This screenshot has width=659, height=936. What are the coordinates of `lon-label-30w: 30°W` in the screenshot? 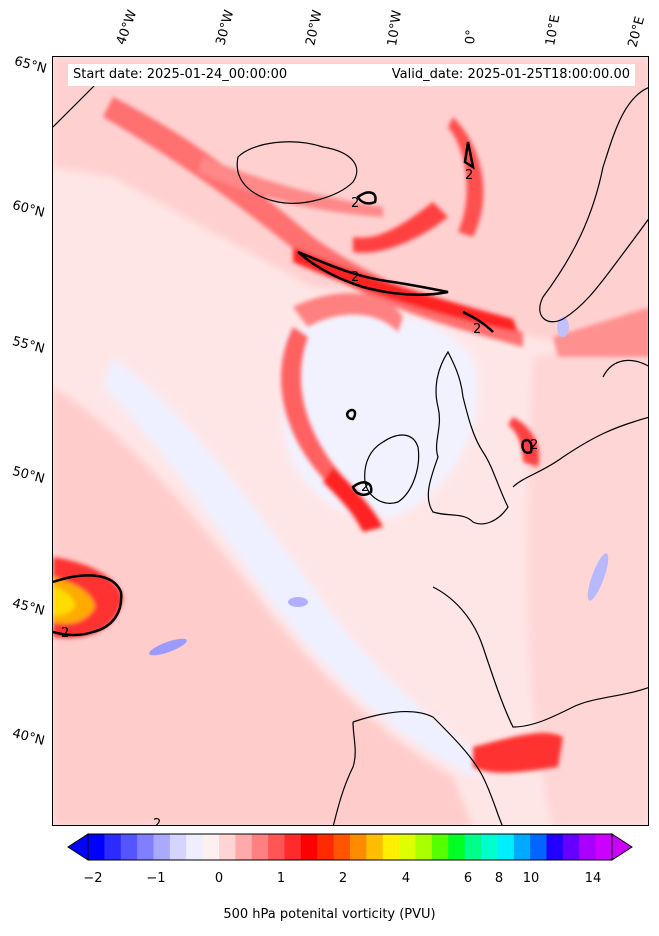 It's located at (225, 27).